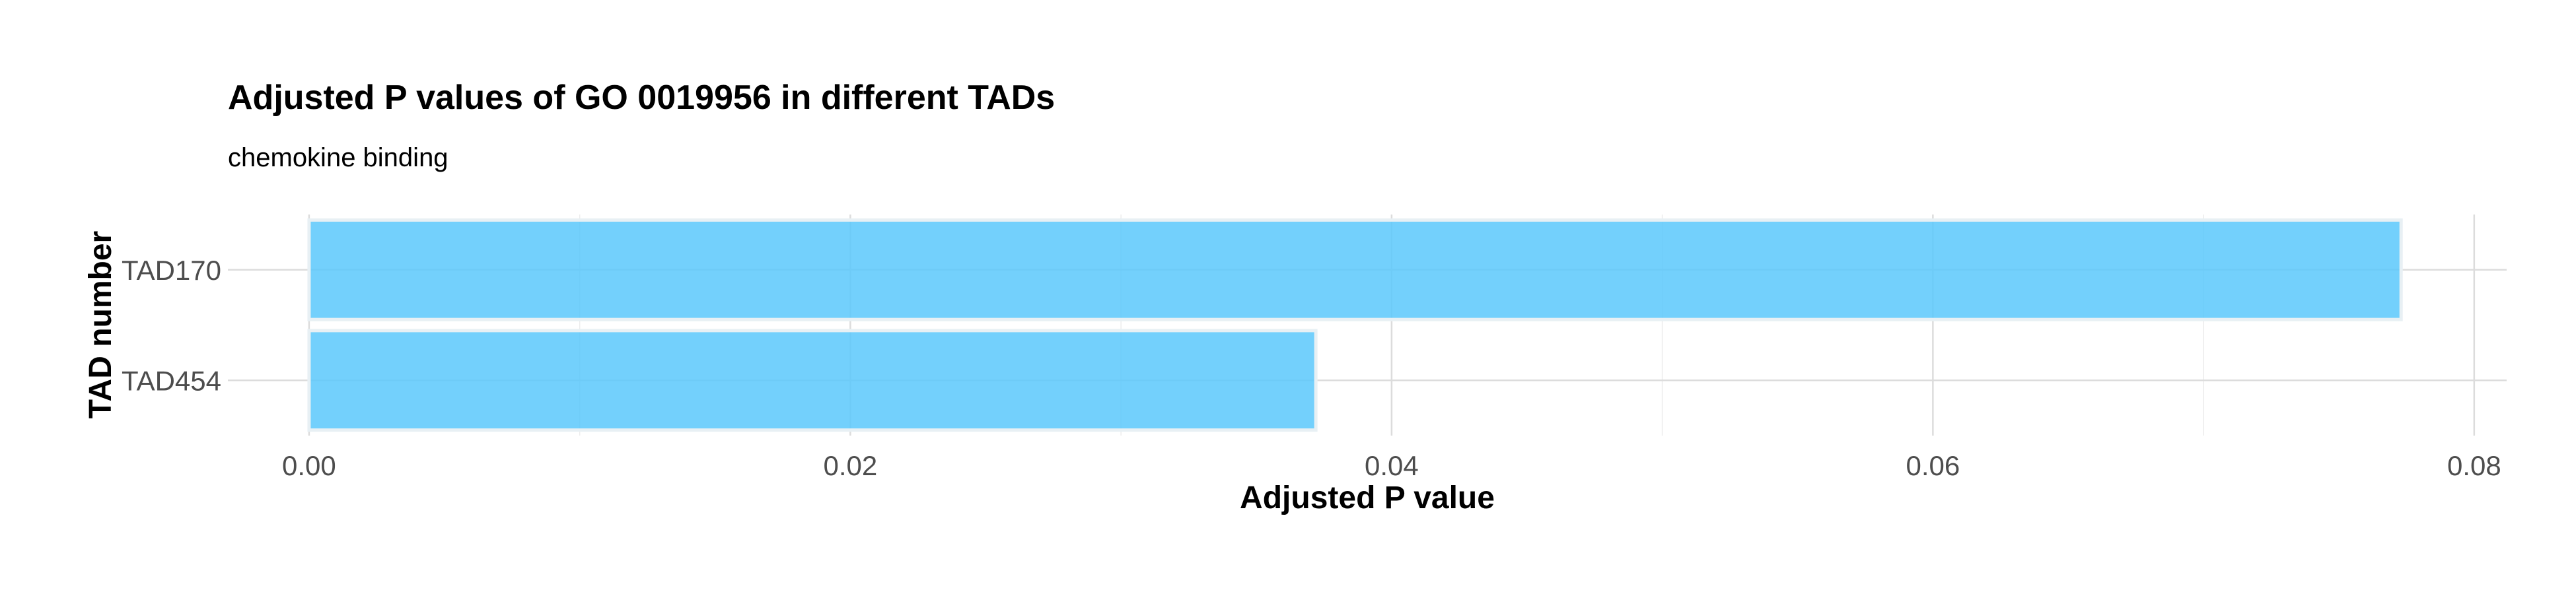 The image size is (2576, 594). Describe the element at coordinates (851, 465) in the screenshot. I see `x-tick-label: 0.02` at that location.